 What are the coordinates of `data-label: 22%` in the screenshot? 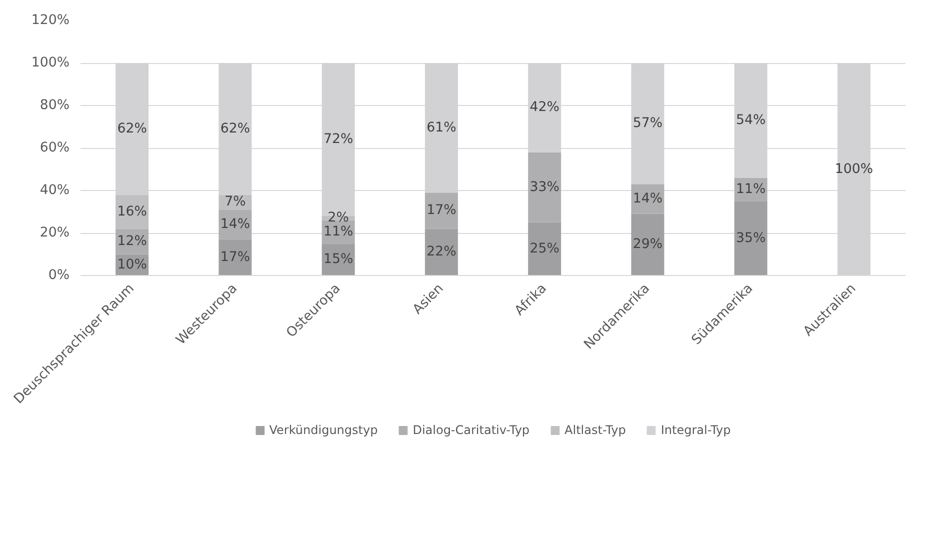 It's located at (441, 252).